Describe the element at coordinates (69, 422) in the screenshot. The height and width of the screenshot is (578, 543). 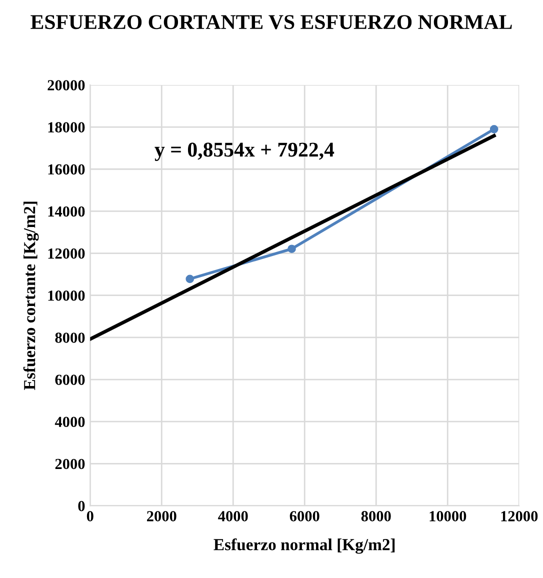
I see `y-tick-label: 4000` at that location.